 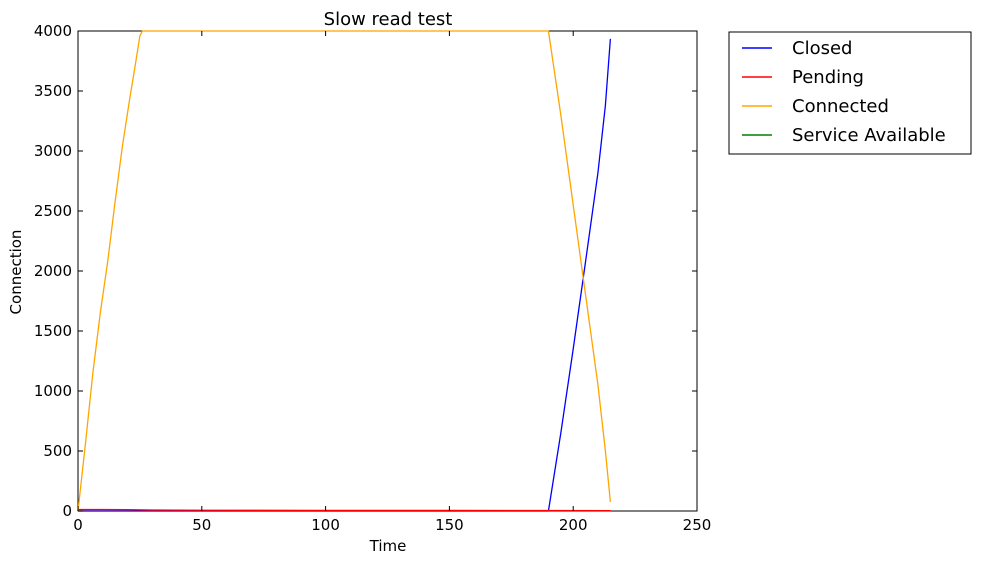 I want to click on x-tick-label: 50, so click(x=201, y=525).